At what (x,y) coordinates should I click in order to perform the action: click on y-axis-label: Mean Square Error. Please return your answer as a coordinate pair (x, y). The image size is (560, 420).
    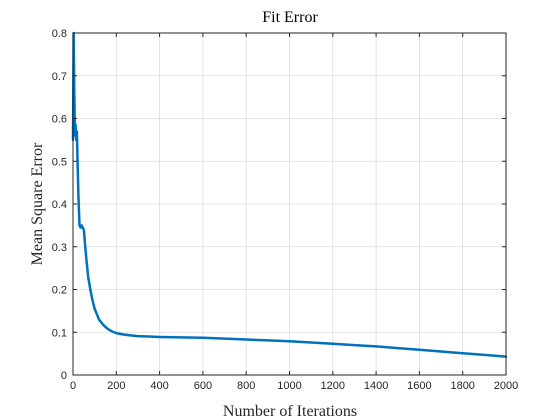
    Looking at the image, I should click on (37, 203).